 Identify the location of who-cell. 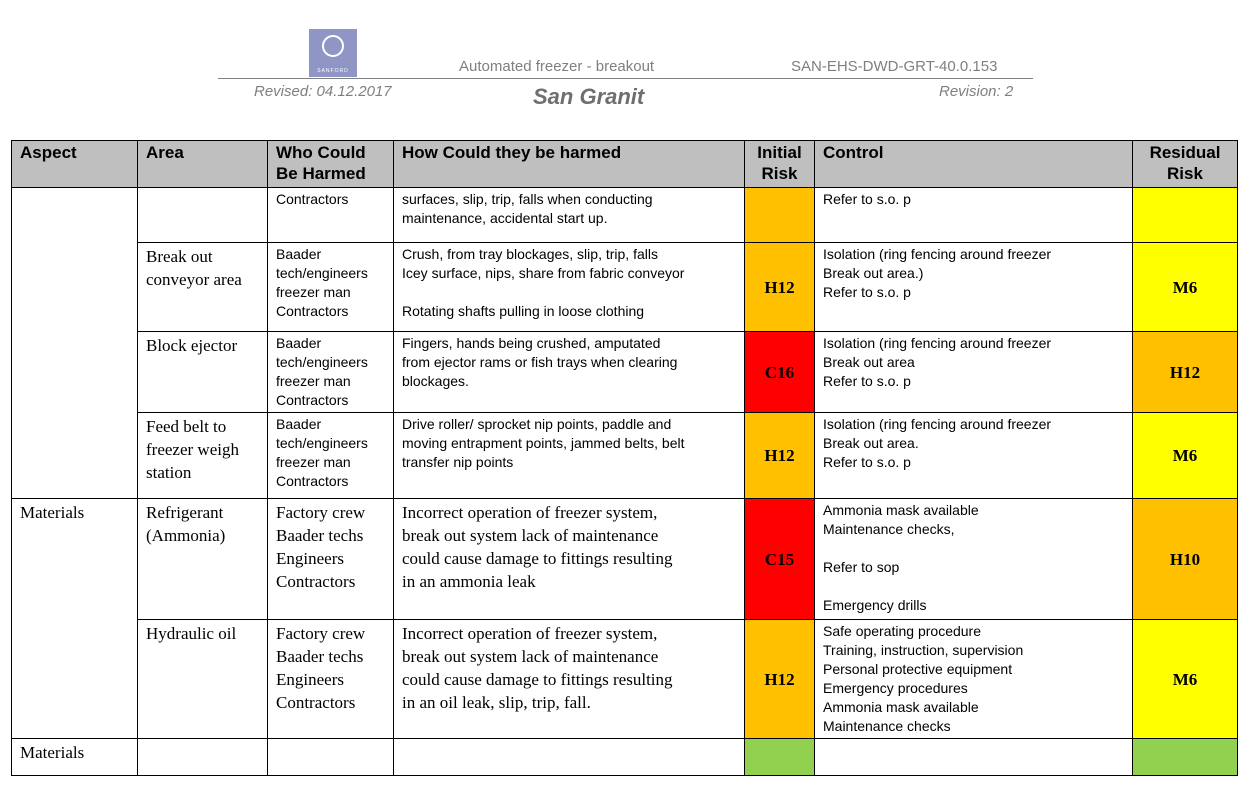
(330, 757).